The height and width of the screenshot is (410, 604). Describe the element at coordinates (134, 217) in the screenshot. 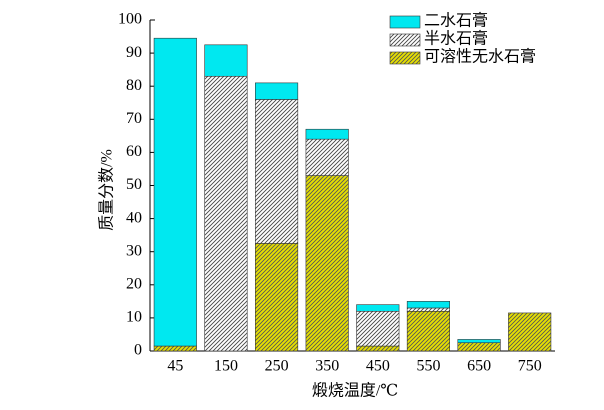

I see `y-tick-label: 40` at that location.